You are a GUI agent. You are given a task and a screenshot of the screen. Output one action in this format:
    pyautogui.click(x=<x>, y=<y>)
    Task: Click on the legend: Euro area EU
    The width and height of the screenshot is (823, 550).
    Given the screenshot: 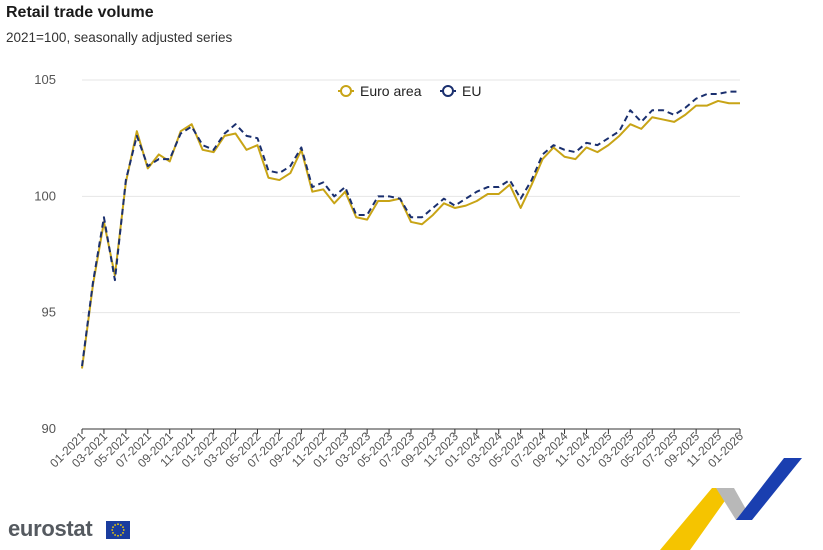 What is the action you would take?
    pyautogui.click(x=409, y=91)
    